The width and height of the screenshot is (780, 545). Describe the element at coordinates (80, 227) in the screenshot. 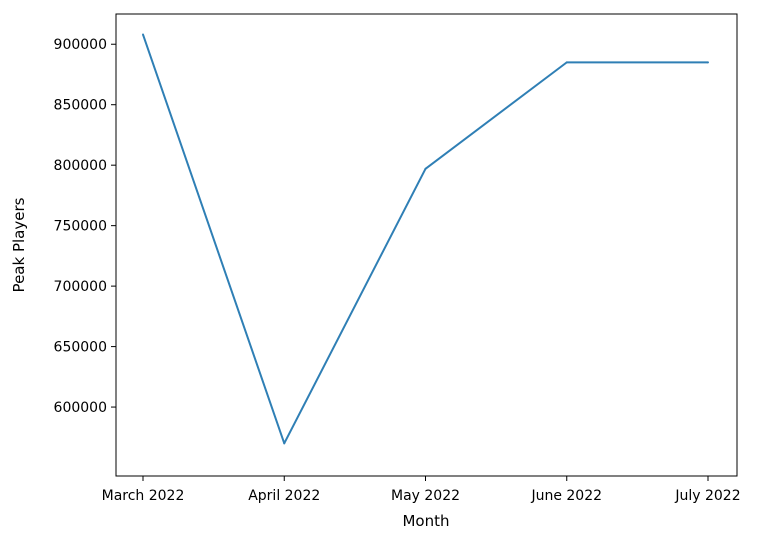

I see `y-tick-label: 750000` at that location.